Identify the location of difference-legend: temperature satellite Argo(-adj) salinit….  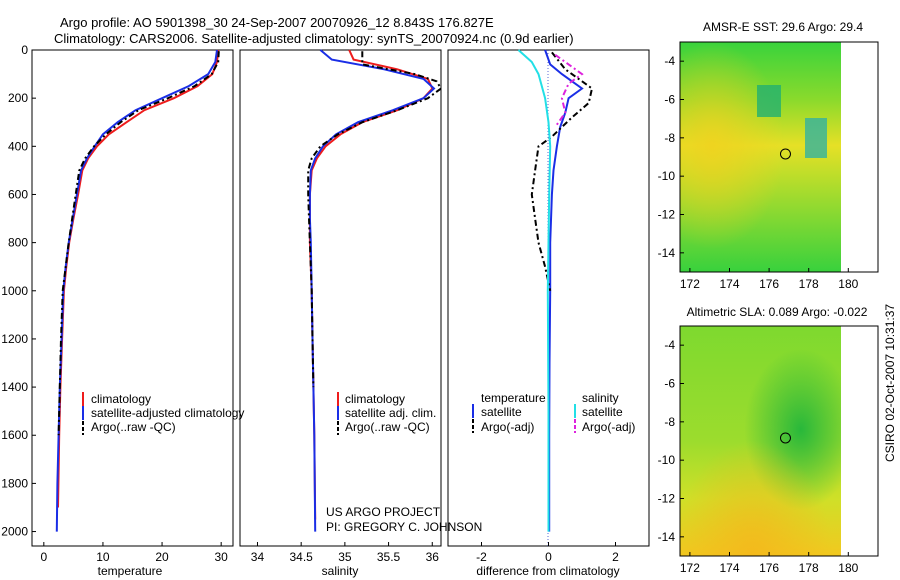
(553, 412).